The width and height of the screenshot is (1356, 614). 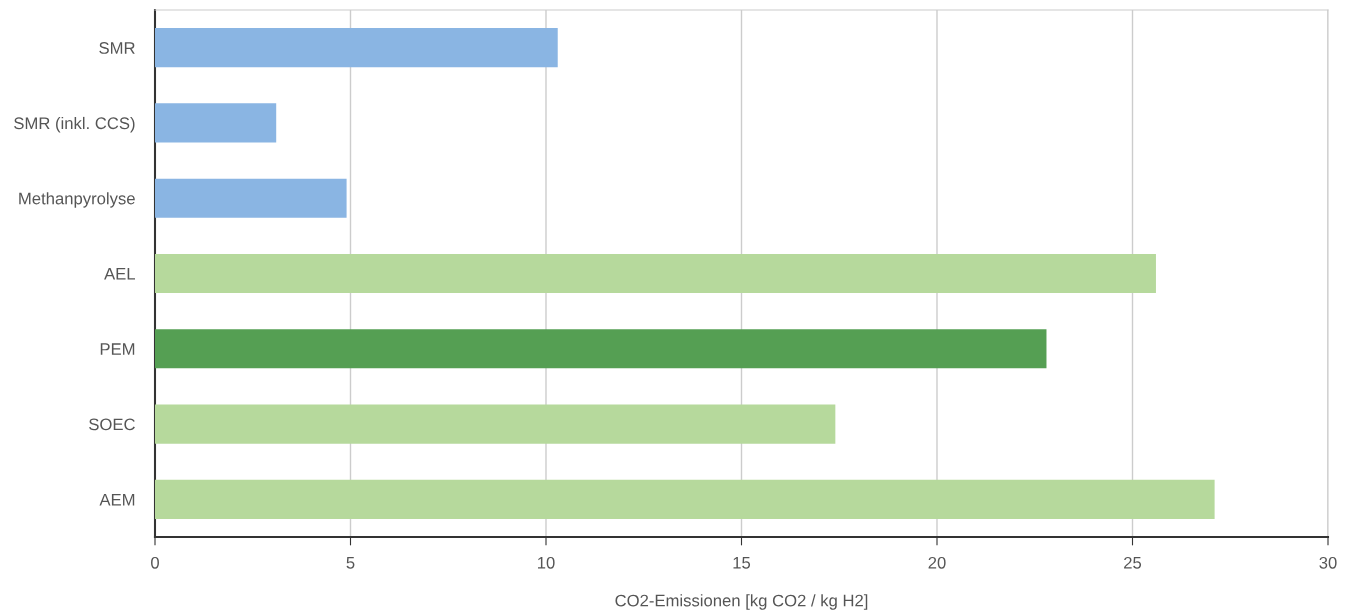 What do you see at coordinates (119, 274) in the screenshot?
I see `y-tick-label: AEL` at bounding box center [119, 274].